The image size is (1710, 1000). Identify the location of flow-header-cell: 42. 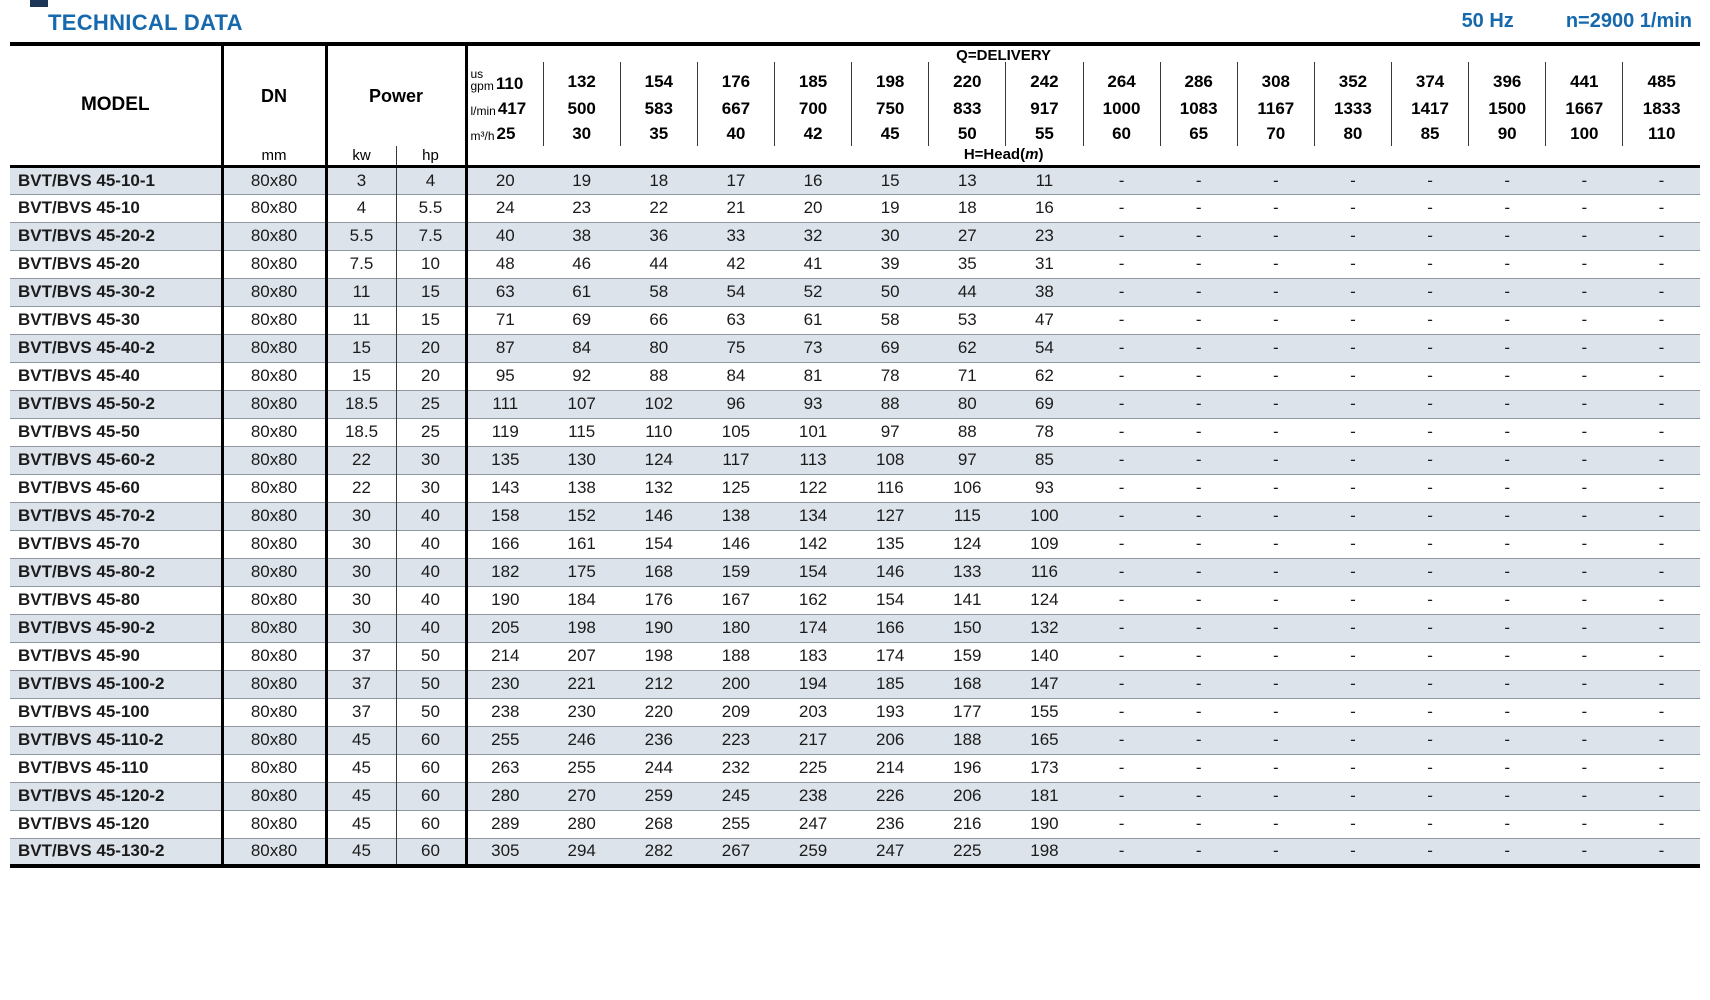
(812, 133).